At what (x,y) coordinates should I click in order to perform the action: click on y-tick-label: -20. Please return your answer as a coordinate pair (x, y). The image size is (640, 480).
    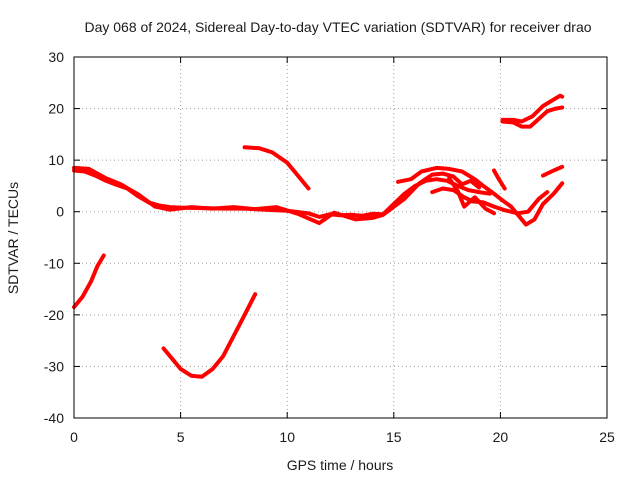
    Looking at the image, I should click on (54, 315).